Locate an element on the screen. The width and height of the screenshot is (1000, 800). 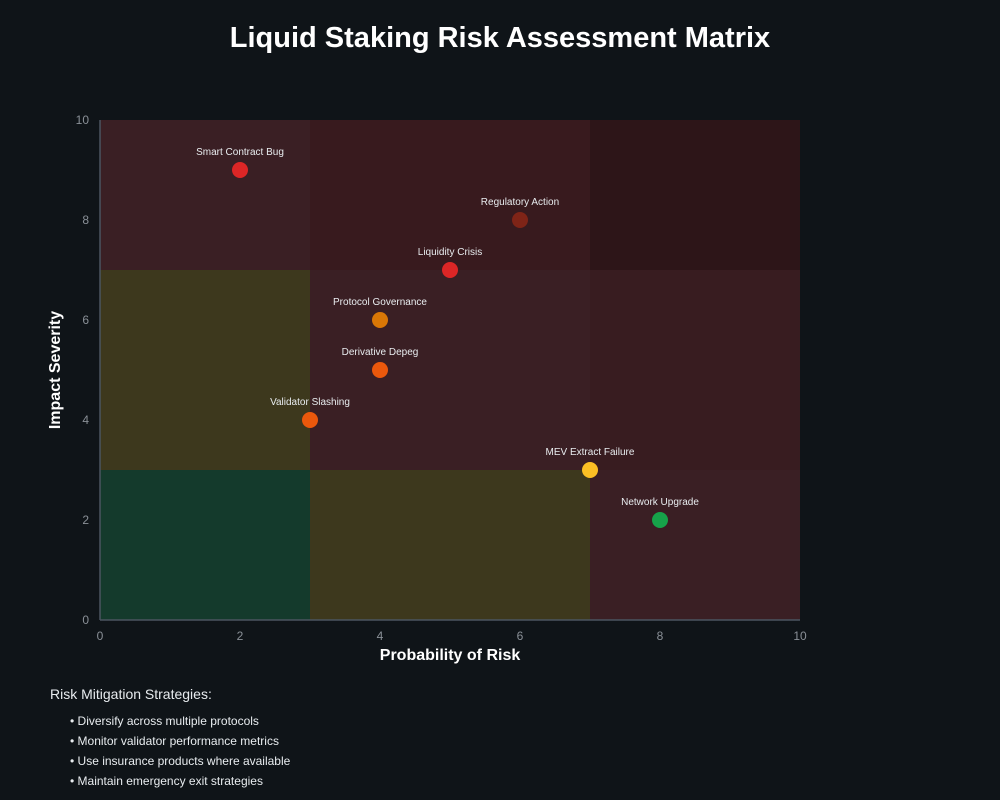
x-tick-label: 10 is located at coordinates (800, 636).